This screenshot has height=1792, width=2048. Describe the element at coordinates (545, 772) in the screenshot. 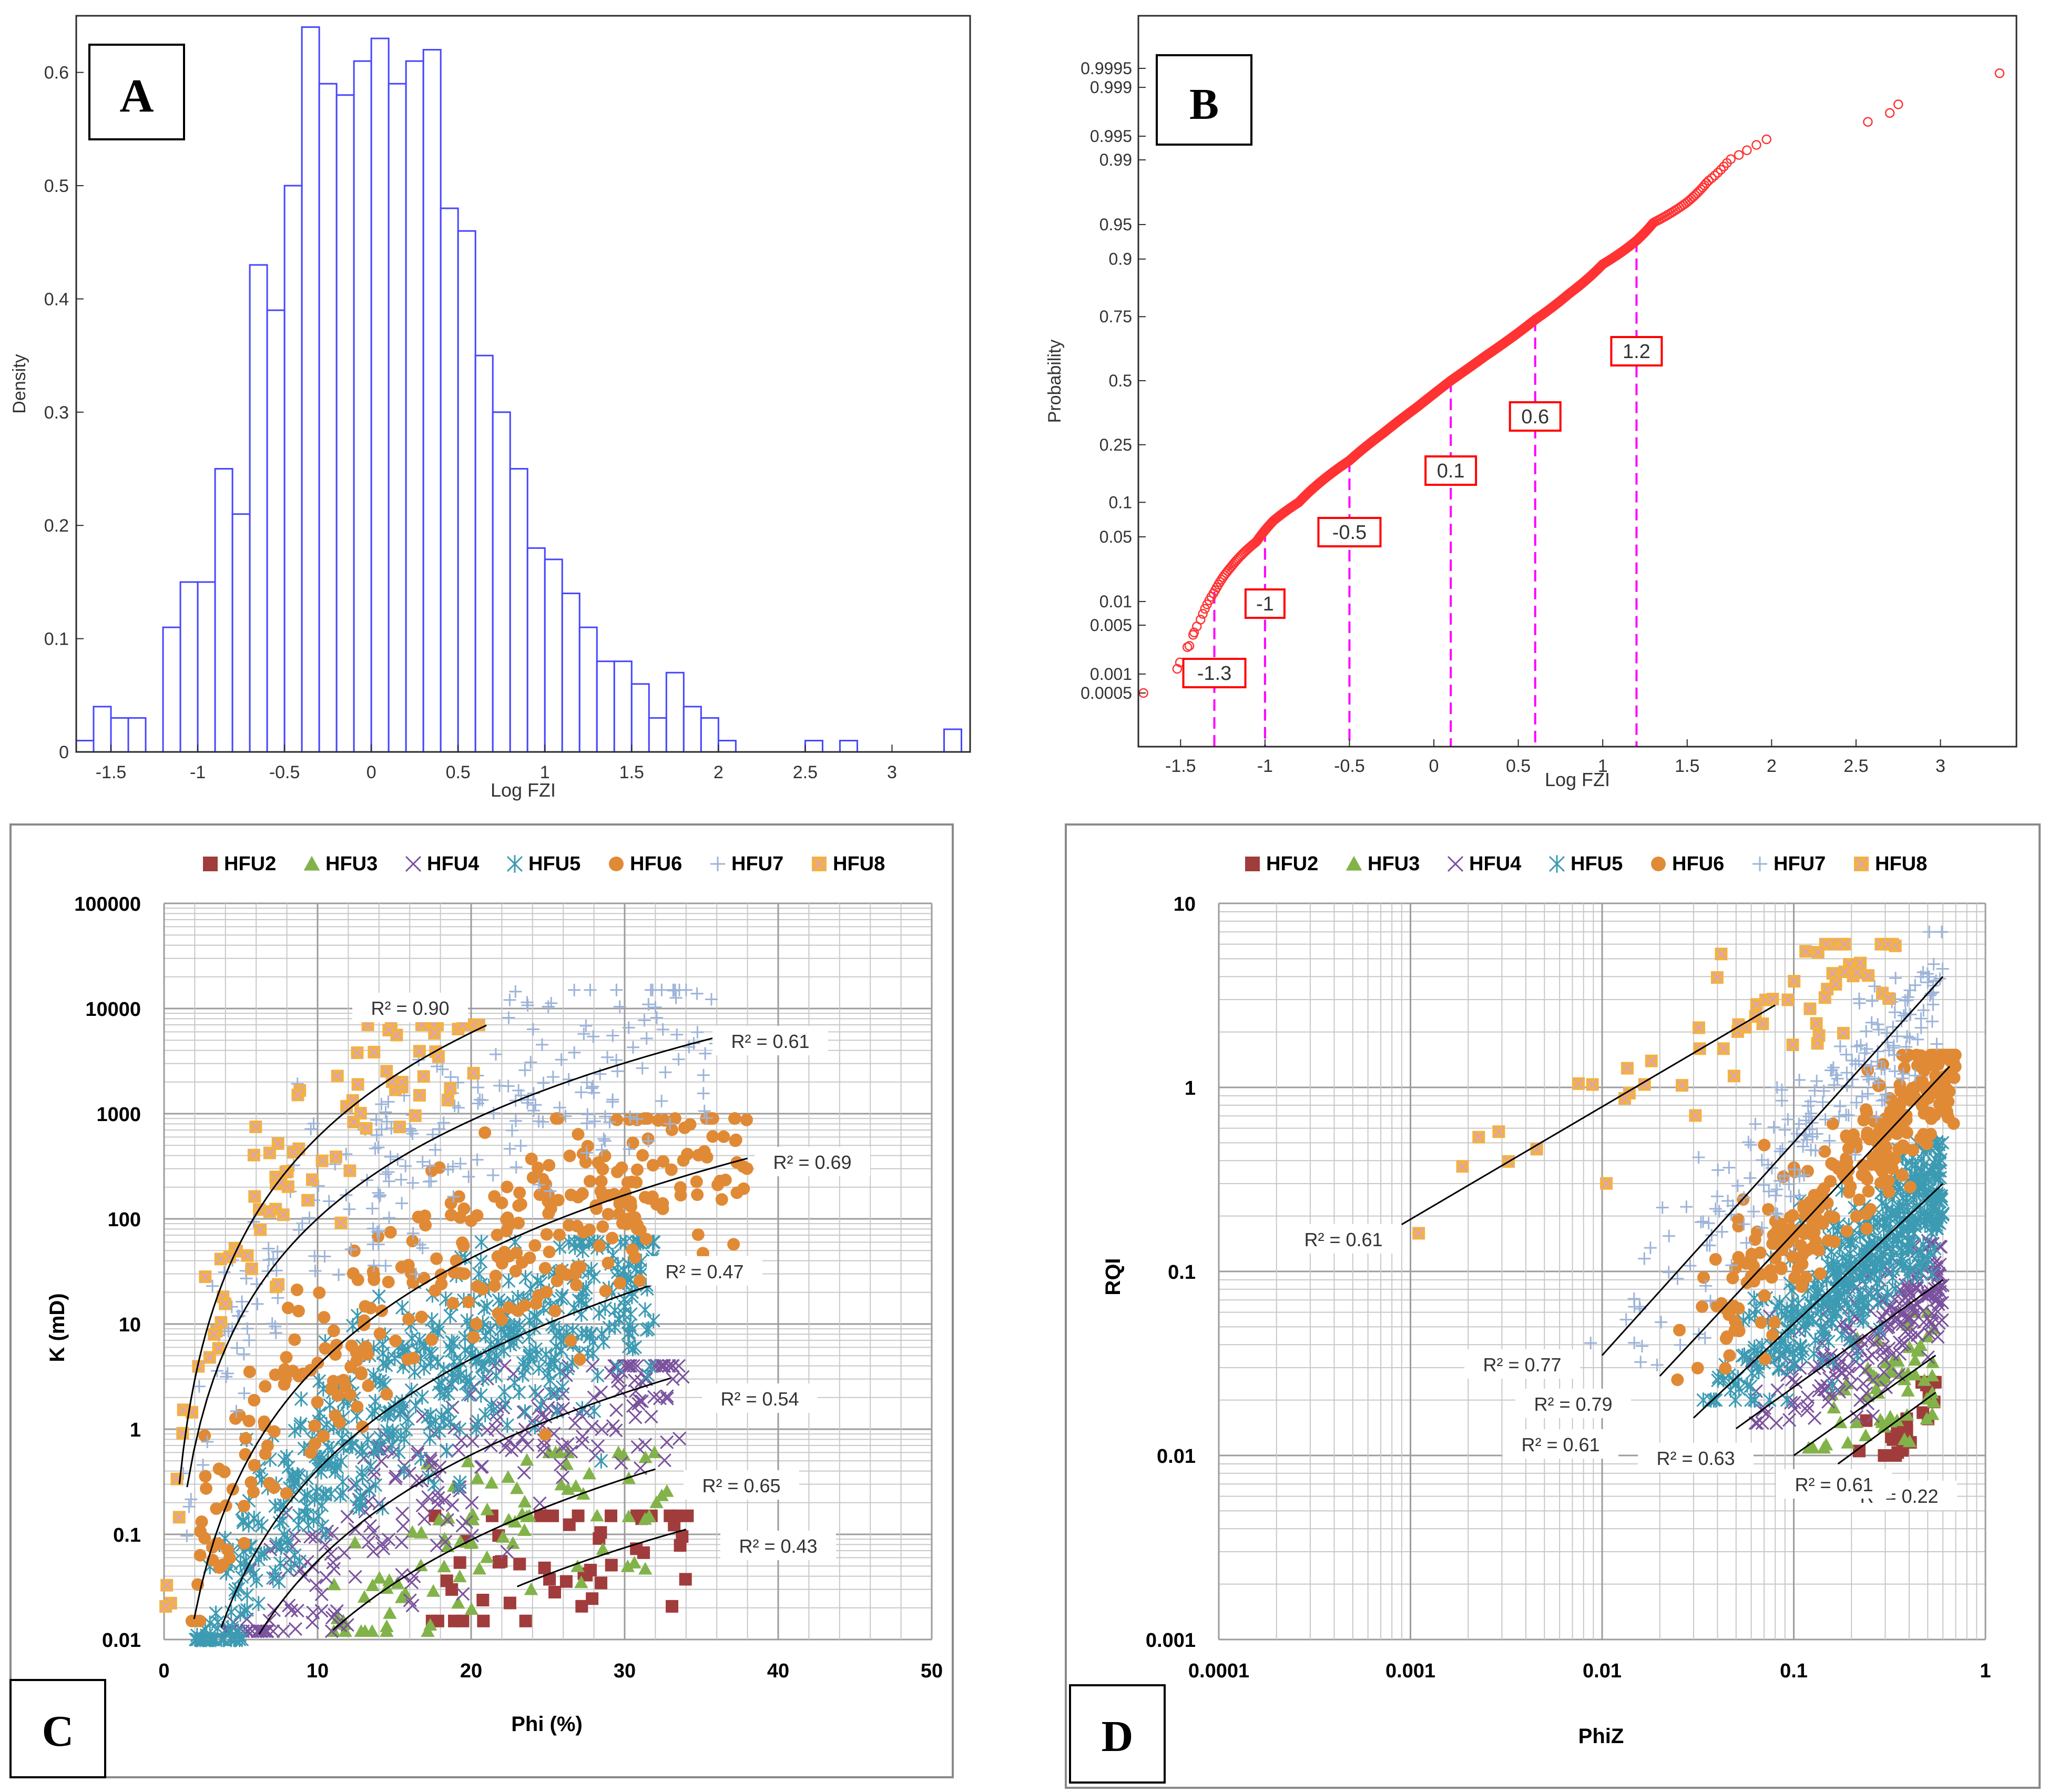

I see `x-tick-label: 1` at that location.